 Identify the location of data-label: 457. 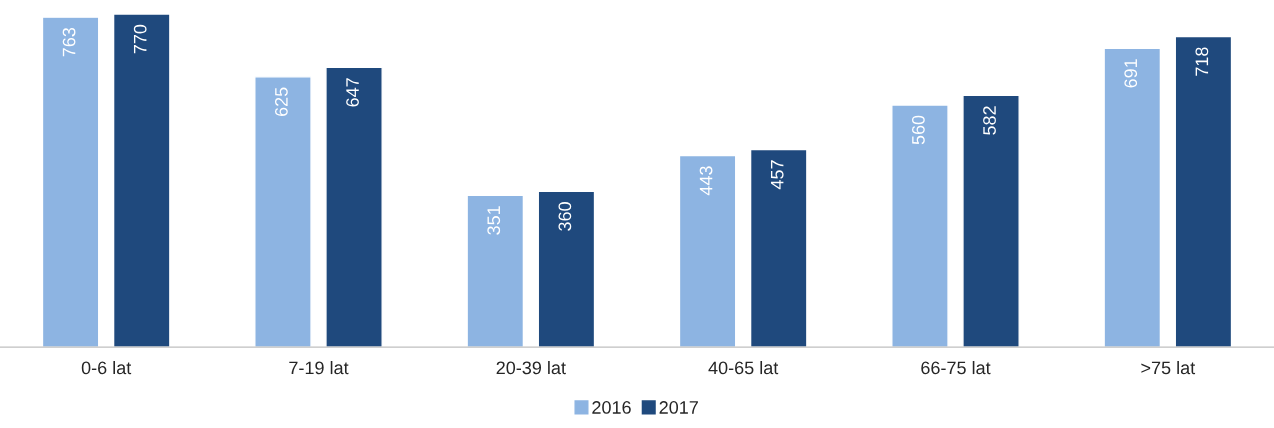
(777, 175).